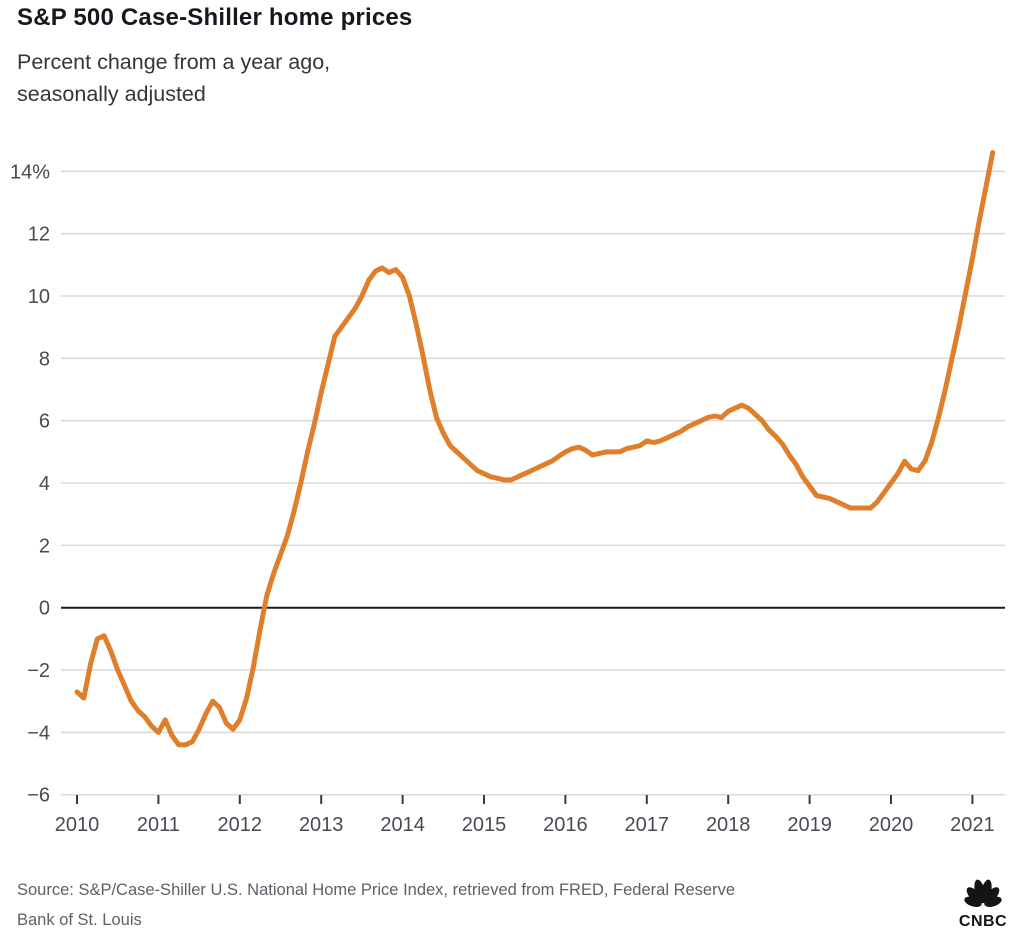  What do you see at coordinates (983, 893) in the screenshot?
I see `peacock-icon` at bounding box center [983, 893].